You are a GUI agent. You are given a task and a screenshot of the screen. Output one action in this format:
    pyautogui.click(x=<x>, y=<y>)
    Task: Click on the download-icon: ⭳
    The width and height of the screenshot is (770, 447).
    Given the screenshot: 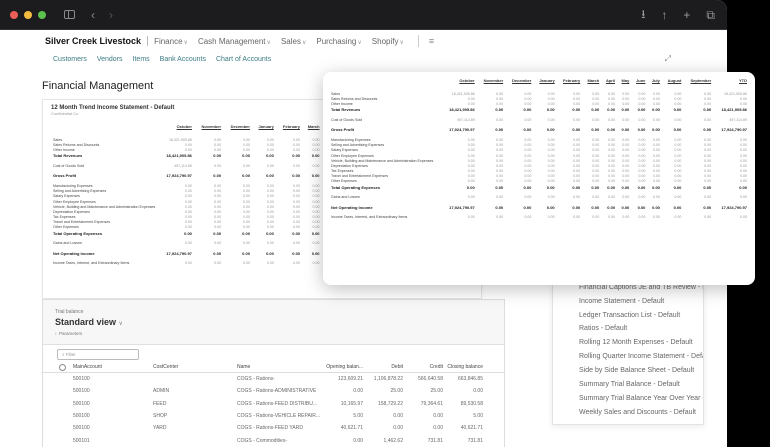 What is the action you would take?
    pyautogui.click(x=643, y=13)
    